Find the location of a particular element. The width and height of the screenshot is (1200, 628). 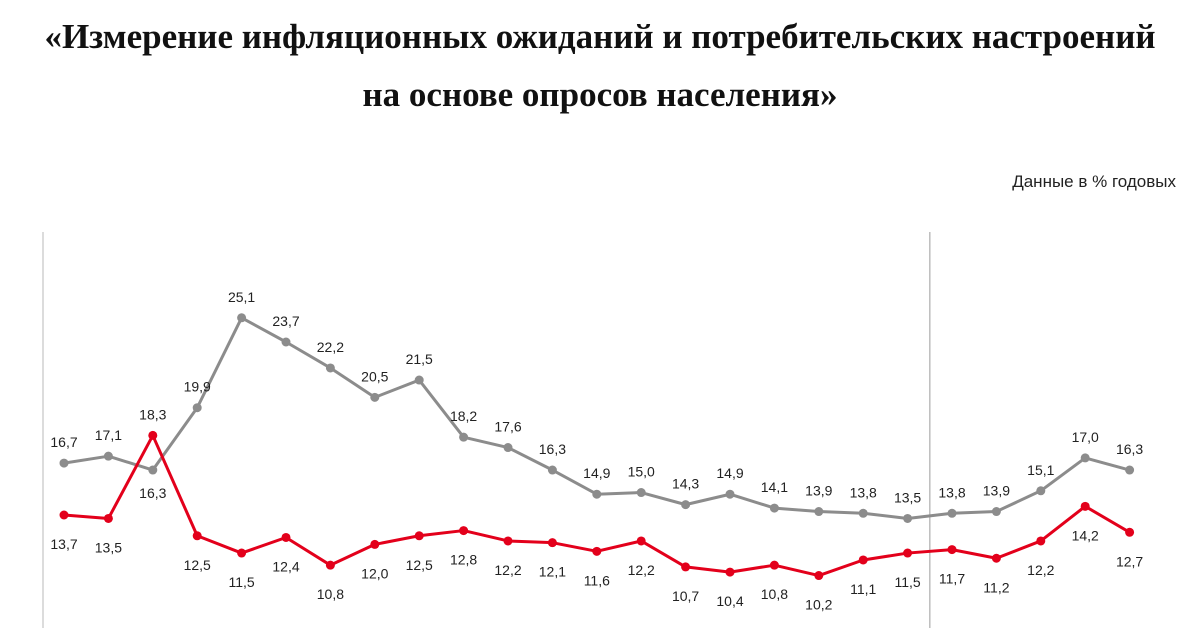

series-2-data-label-2: 13,5 is located at coordinates (108, 547).